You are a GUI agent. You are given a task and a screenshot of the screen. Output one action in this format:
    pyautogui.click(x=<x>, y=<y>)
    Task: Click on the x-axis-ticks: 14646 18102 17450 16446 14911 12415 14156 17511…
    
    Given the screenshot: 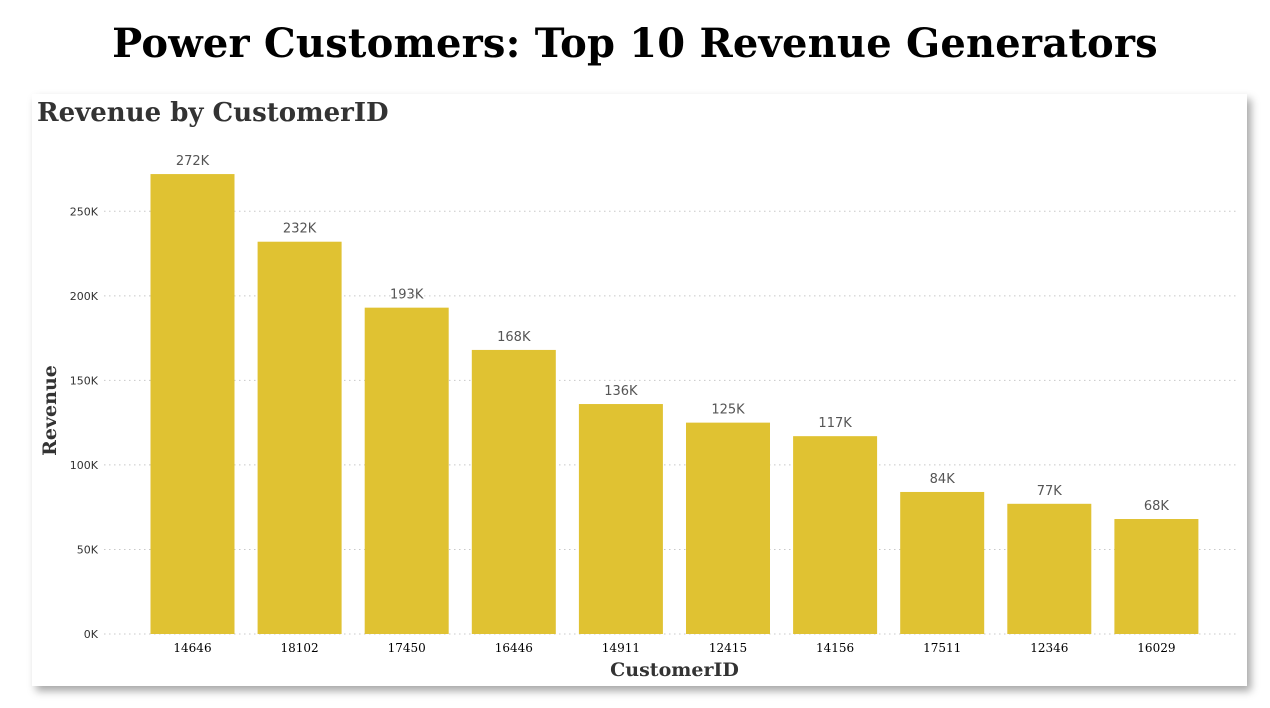 What is the action you would take?
    pyautogui.click(x=674, y=648)
    